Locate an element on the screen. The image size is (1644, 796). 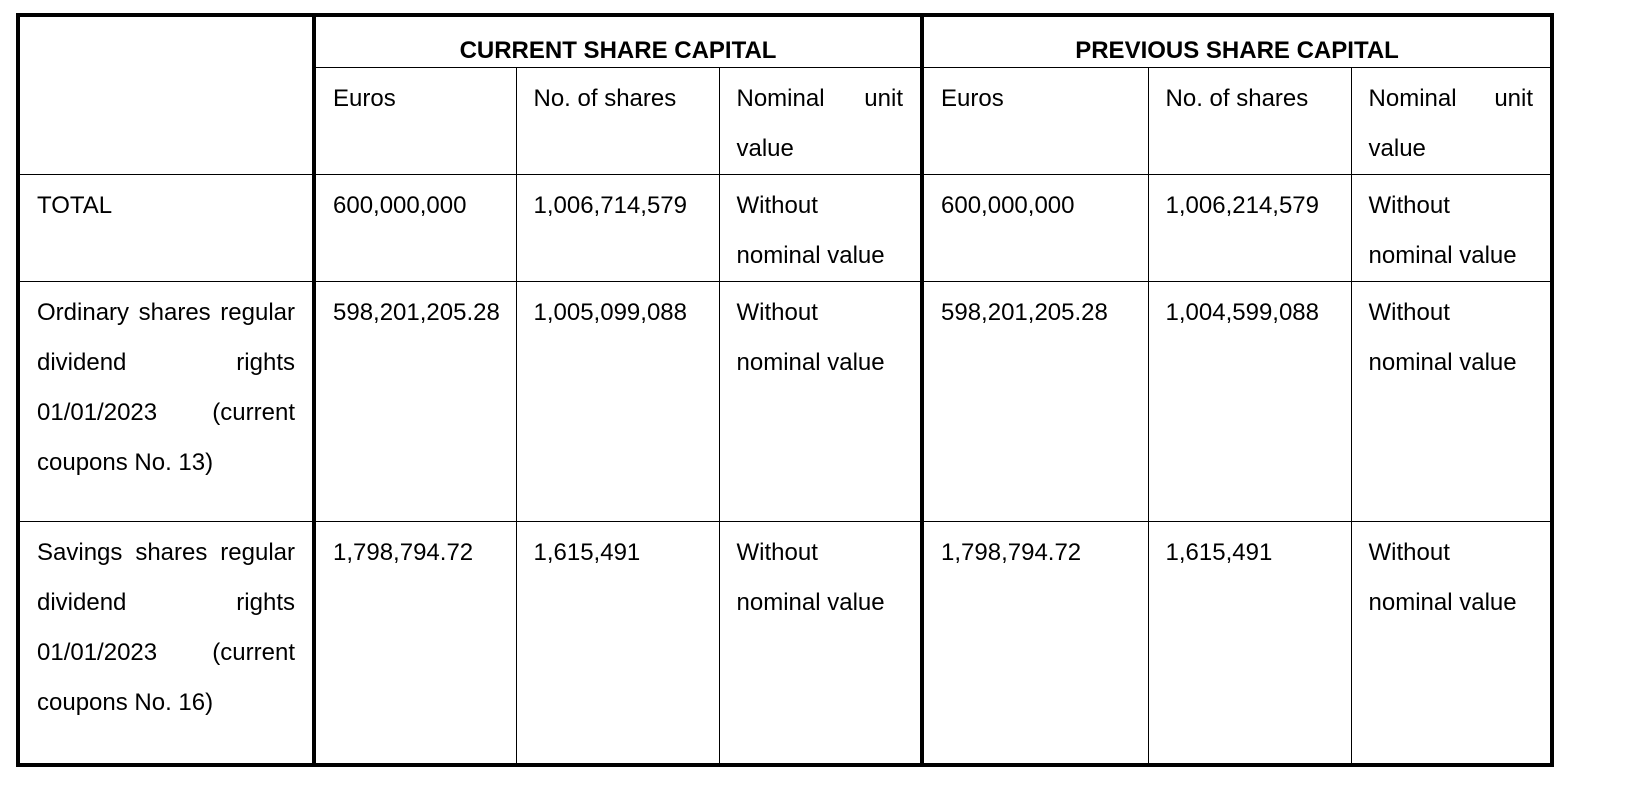
previous-euros-cell: 600,000,000 is located at coordinates (1035, 227).